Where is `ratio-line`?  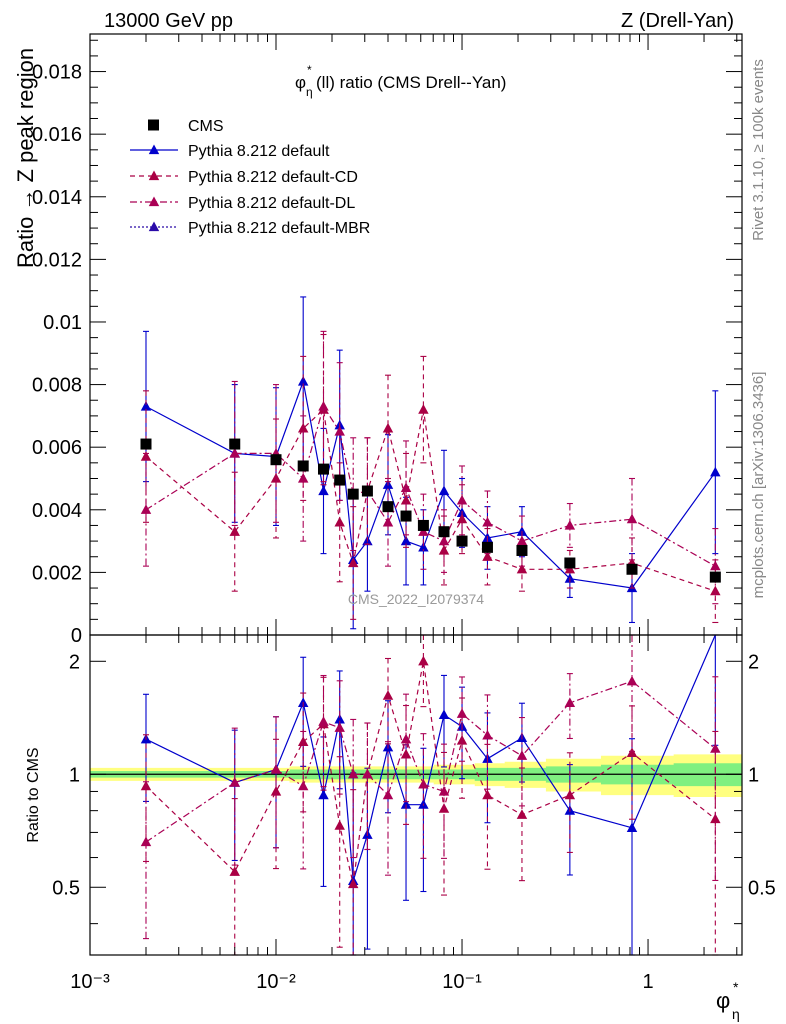
ratio-line is located at coordinates (430, 761).